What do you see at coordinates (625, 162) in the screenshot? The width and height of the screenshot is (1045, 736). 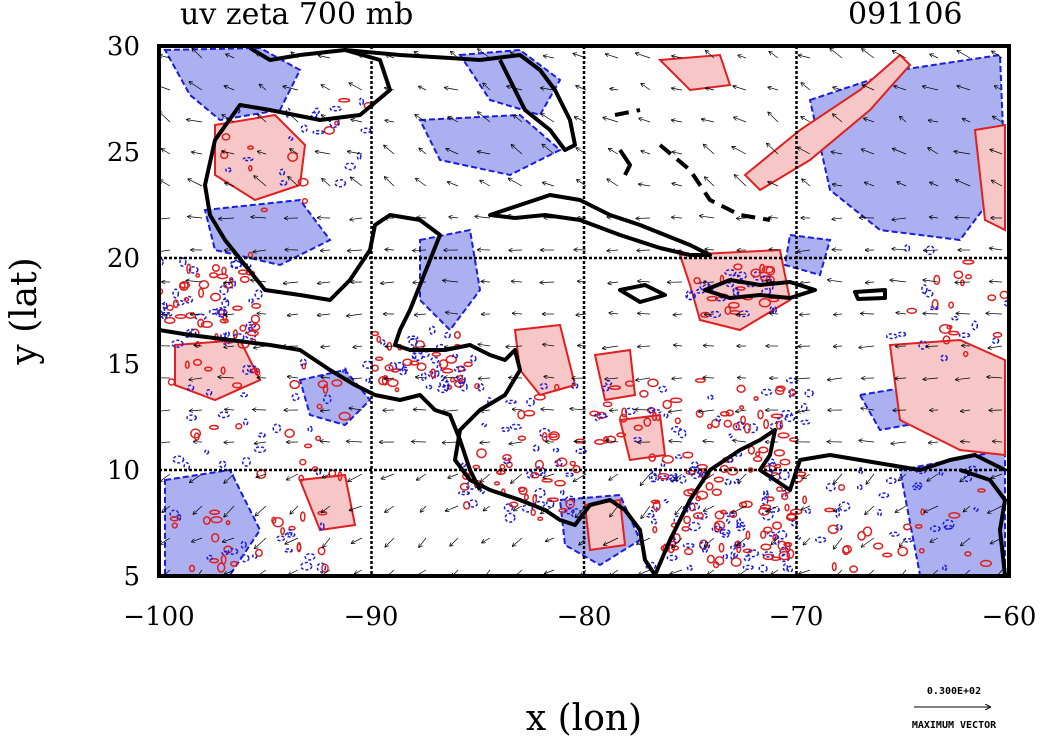 I see `coastline-andros` at bounding box center [625, 162].